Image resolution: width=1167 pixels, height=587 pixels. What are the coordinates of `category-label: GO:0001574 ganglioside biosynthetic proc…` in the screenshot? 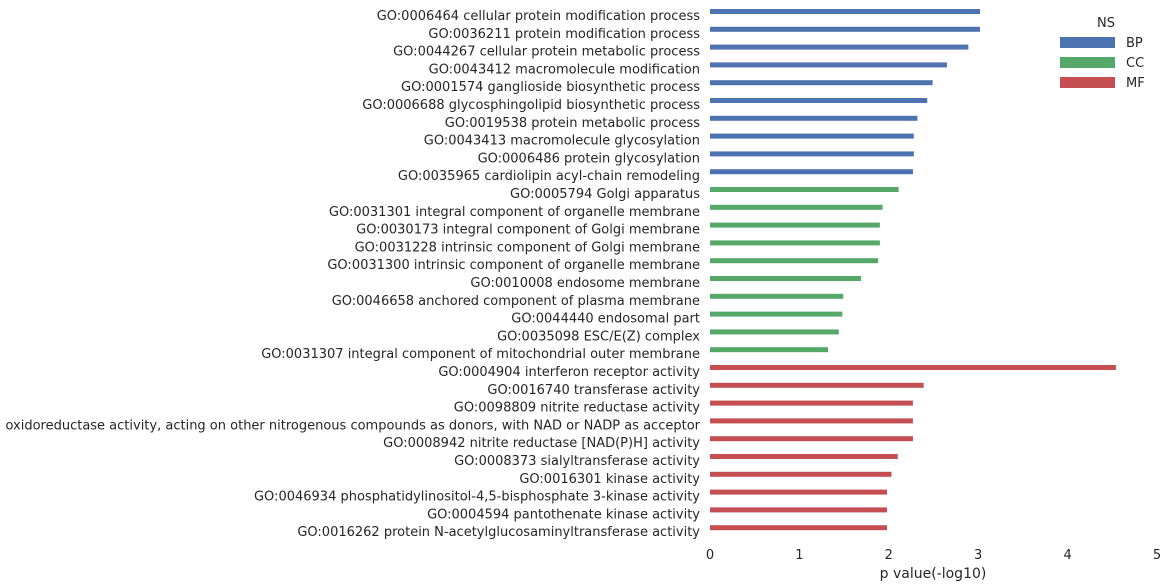 It's located at (550, 87).